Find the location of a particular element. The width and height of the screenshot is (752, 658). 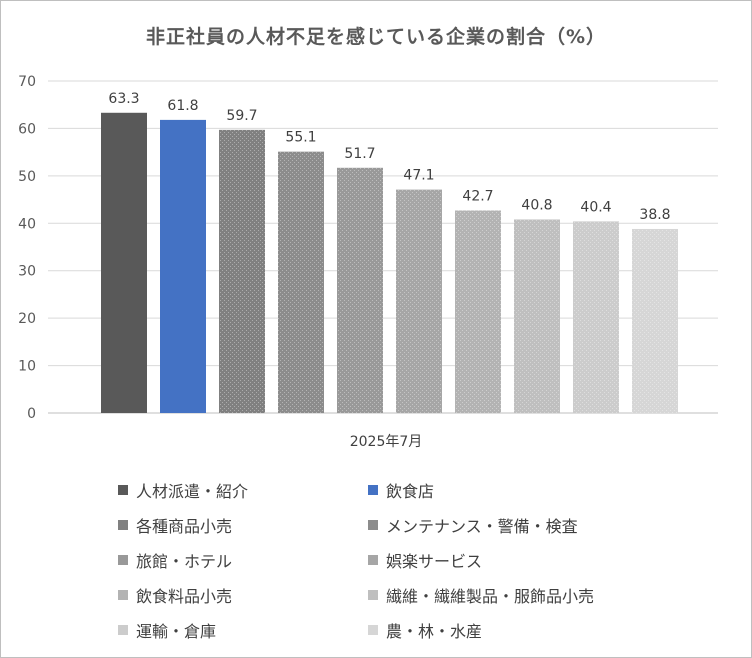

legend-label: 娯楽サービス is located at coordinates (434, 561).